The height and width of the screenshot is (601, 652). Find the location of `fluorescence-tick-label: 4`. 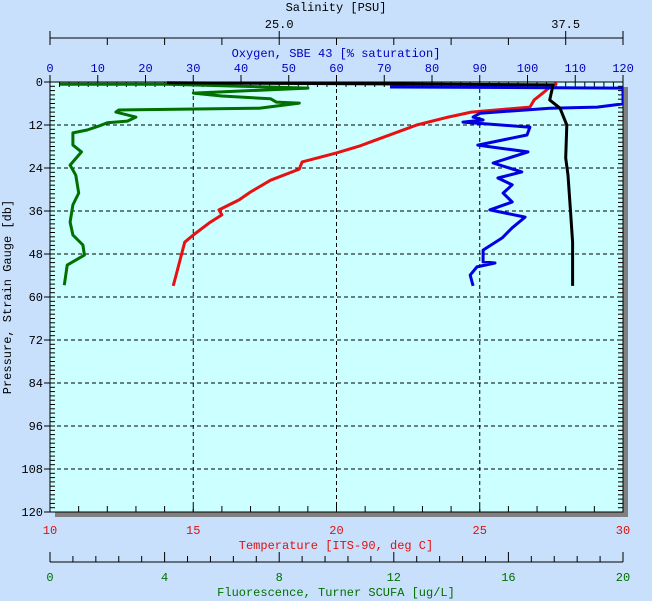

fluorescence-tick-label: 4 is located at coordinates (164, 578).